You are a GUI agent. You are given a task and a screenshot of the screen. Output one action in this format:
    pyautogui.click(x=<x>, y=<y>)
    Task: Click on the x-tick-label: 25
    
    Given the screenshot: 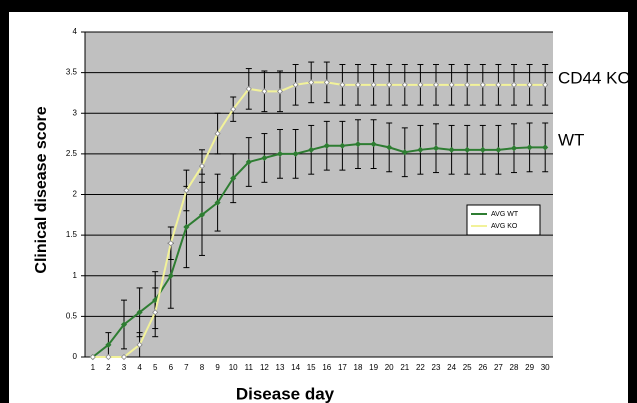 What is the action you would take?
    pyautogui.click(x=467, y=367)
    